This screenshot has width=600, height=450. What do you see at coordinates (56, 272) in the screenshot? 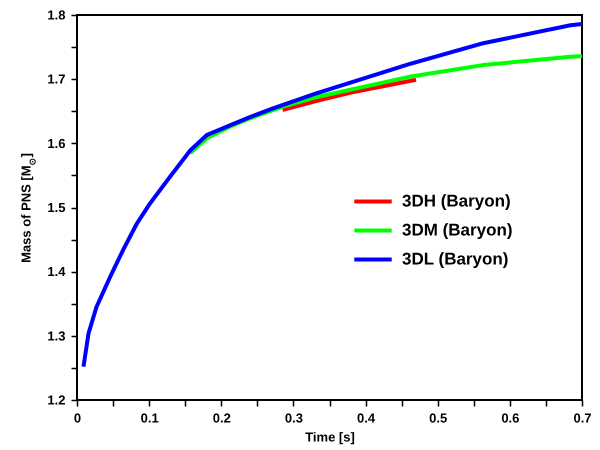
I see `y-tick-label: 1.4` at bounding box center [56, 272].